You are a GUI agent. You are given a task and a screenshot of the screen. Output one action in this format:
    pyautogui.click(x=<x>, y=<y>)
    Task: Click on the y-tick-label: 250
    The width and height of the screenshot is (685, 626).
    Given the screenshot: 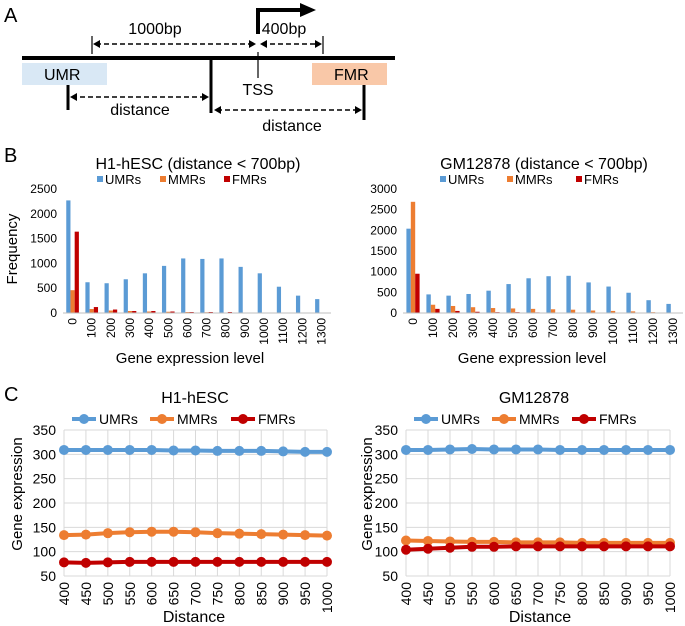 What is the action you would take?
    pyautogui.click(x=387, y=479)
    